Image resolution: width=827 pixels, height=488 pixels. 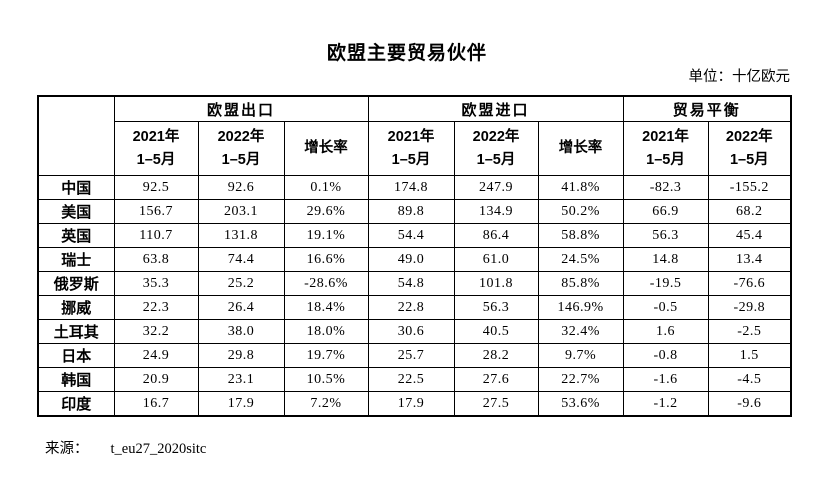 I want to click on data-cell: 1.5, so click(x=749, y=355).